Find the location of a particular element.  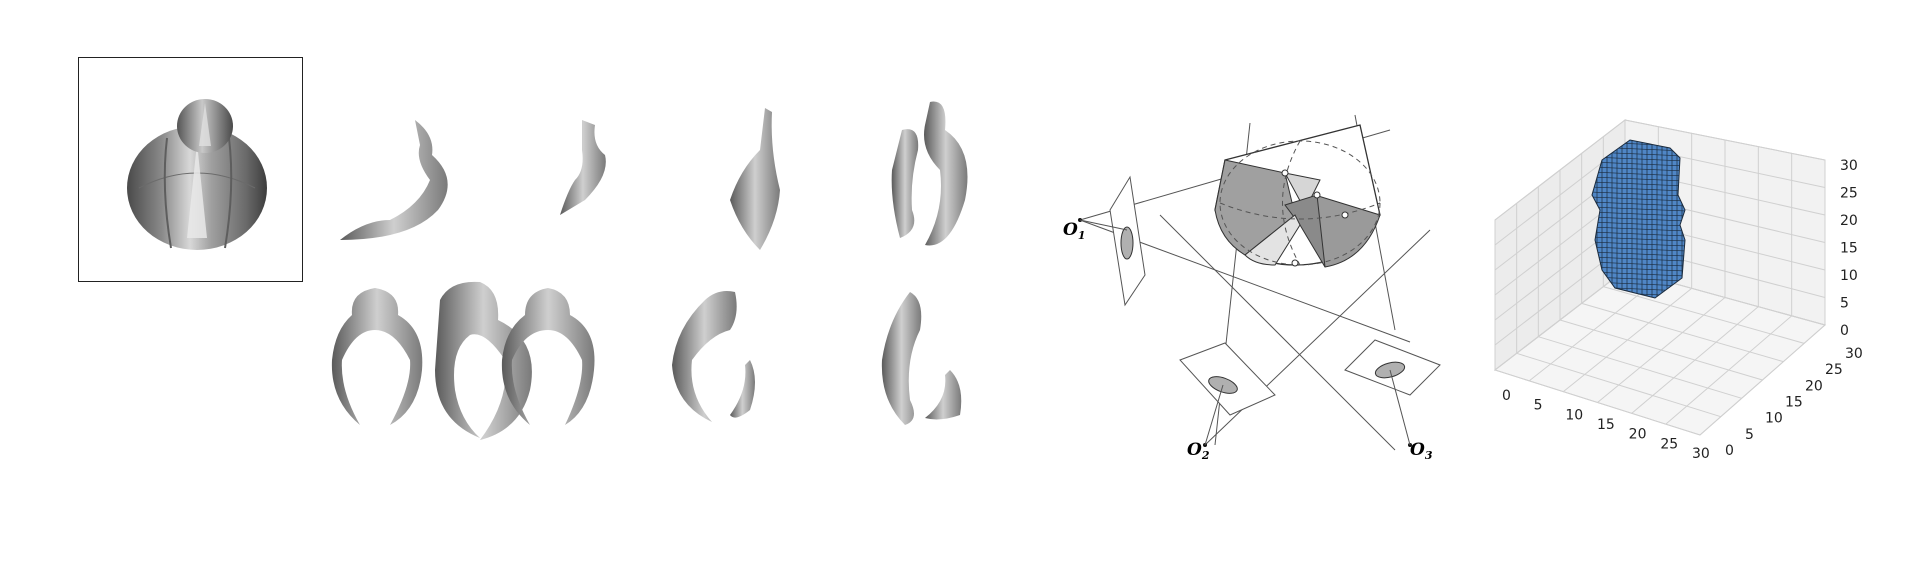

reference-object-render is located at coordinates (197, 174).